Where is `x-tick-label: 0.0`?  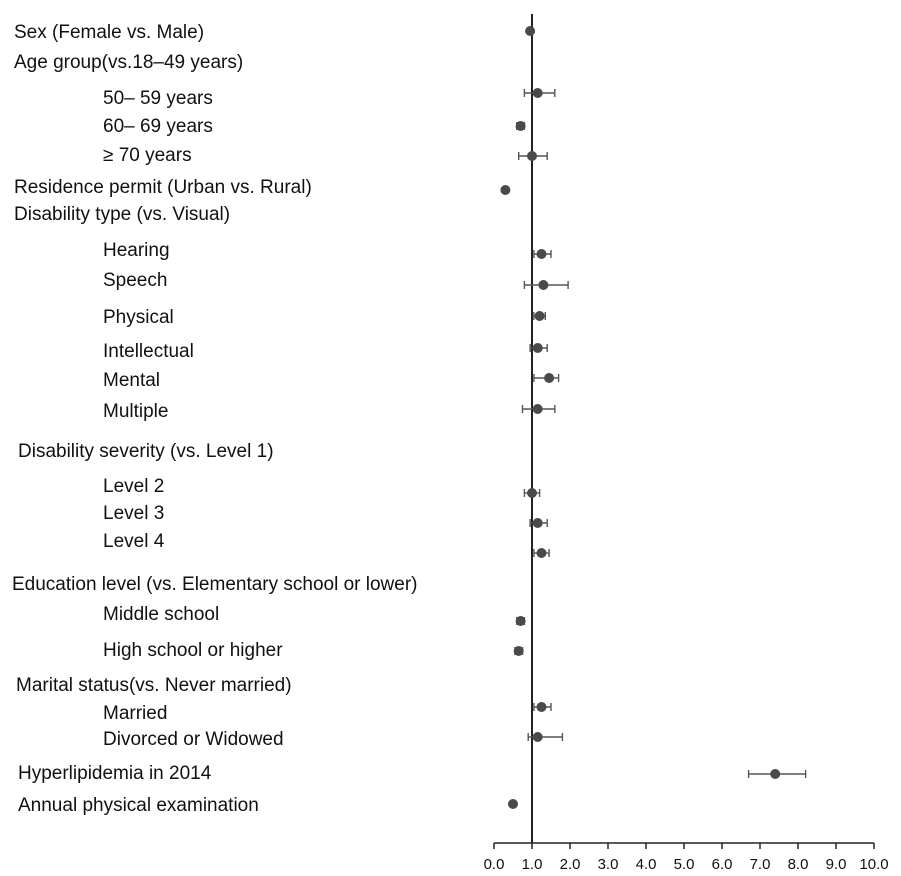 x-tick-label: 0.0 is located at coordinates (494, 864).